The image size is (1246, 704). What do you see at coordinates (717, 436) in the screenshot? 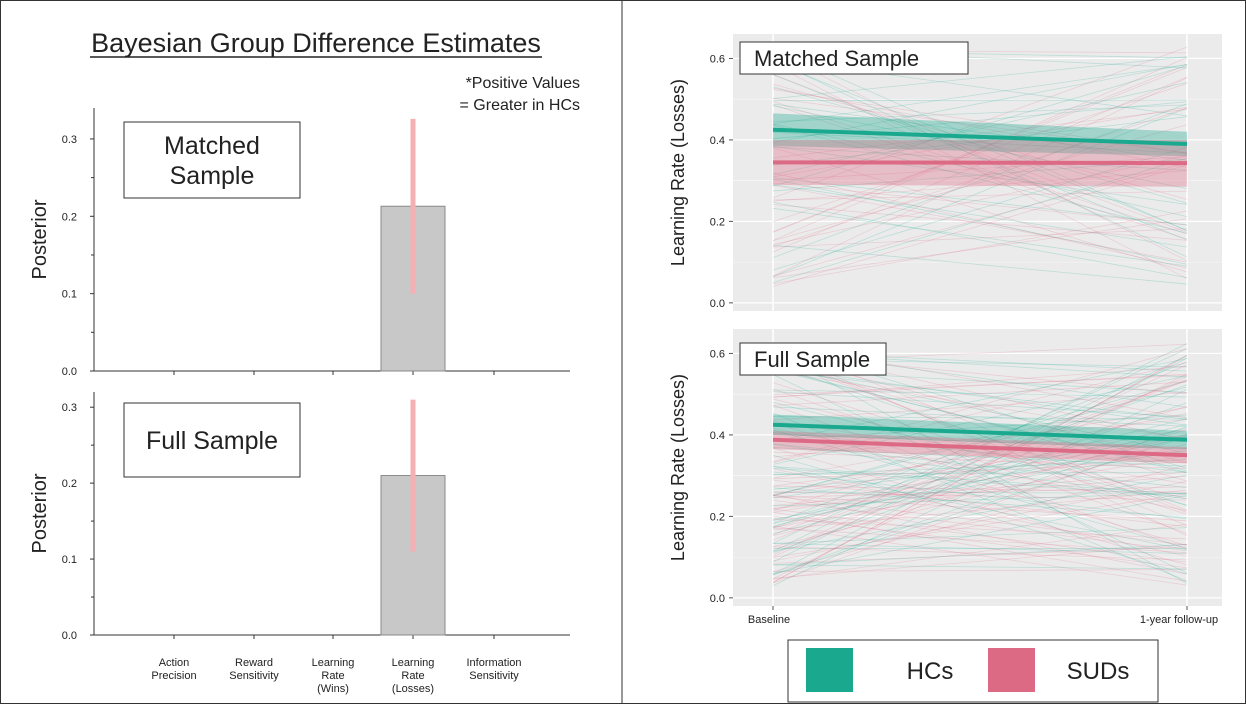
I see `y-tick-label: 0.4` at bounding box center [717, 436].